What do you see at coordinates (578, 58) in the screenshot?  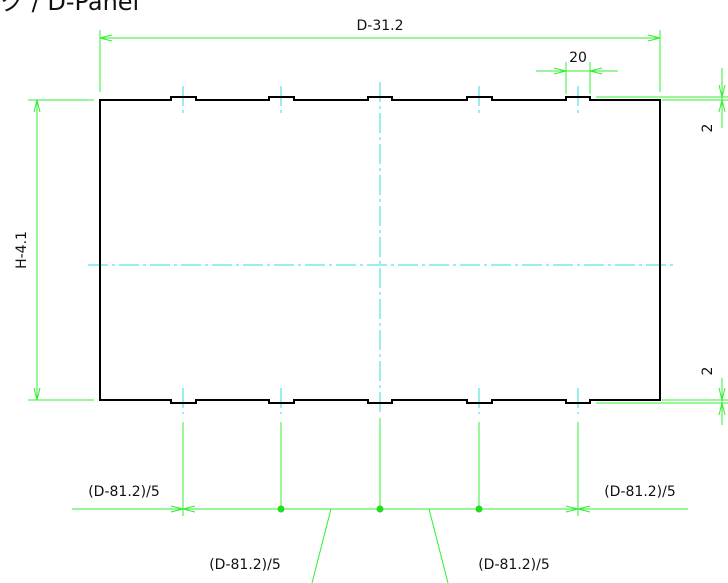 I see `notch-width-label: 20` at bounding box center [578, 58].